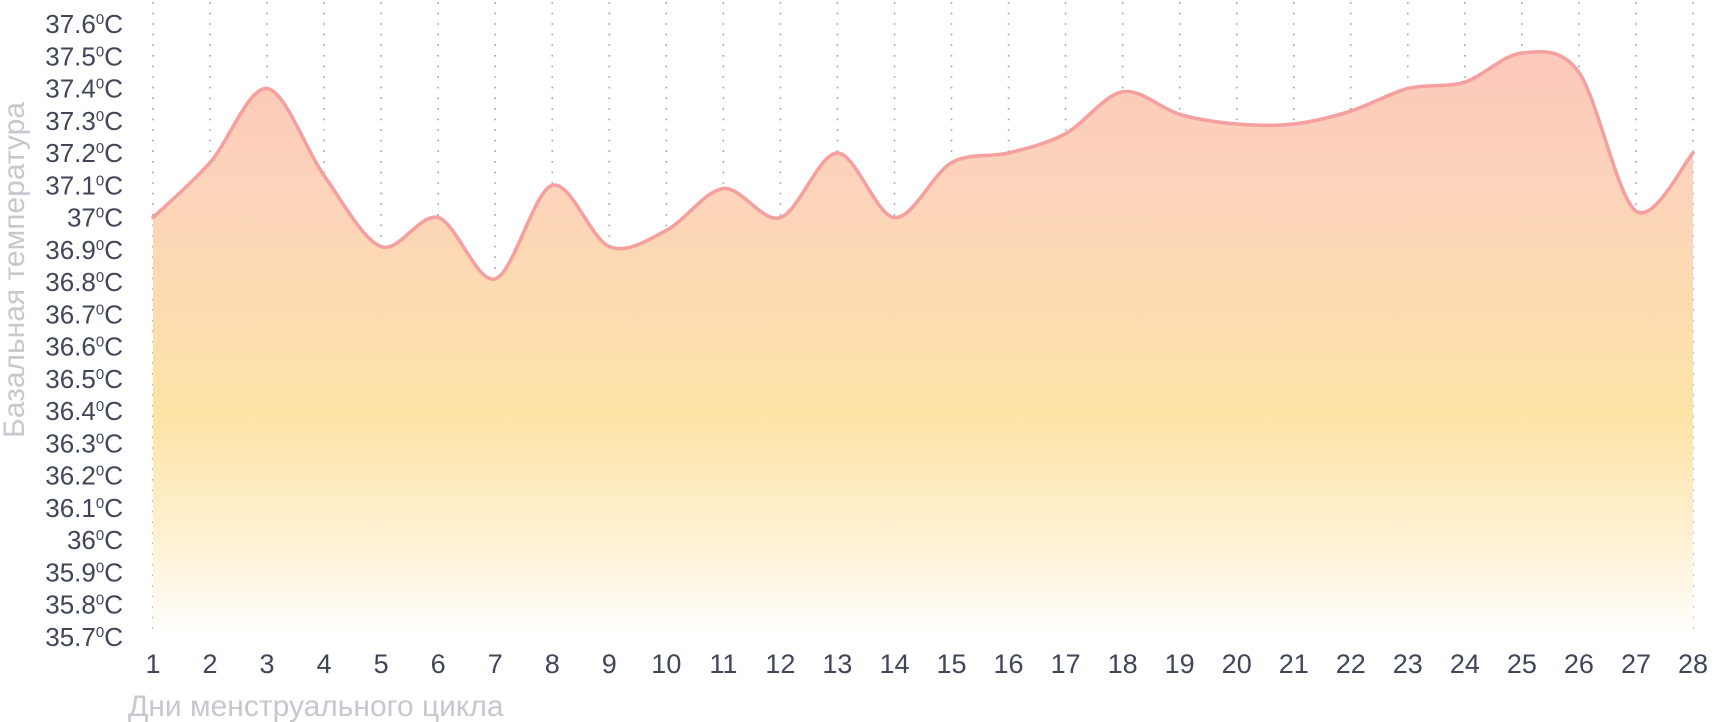  Describe the element at coordinates (324, 664) in the screenshot. I see `x-tick-label: 4` at that location.